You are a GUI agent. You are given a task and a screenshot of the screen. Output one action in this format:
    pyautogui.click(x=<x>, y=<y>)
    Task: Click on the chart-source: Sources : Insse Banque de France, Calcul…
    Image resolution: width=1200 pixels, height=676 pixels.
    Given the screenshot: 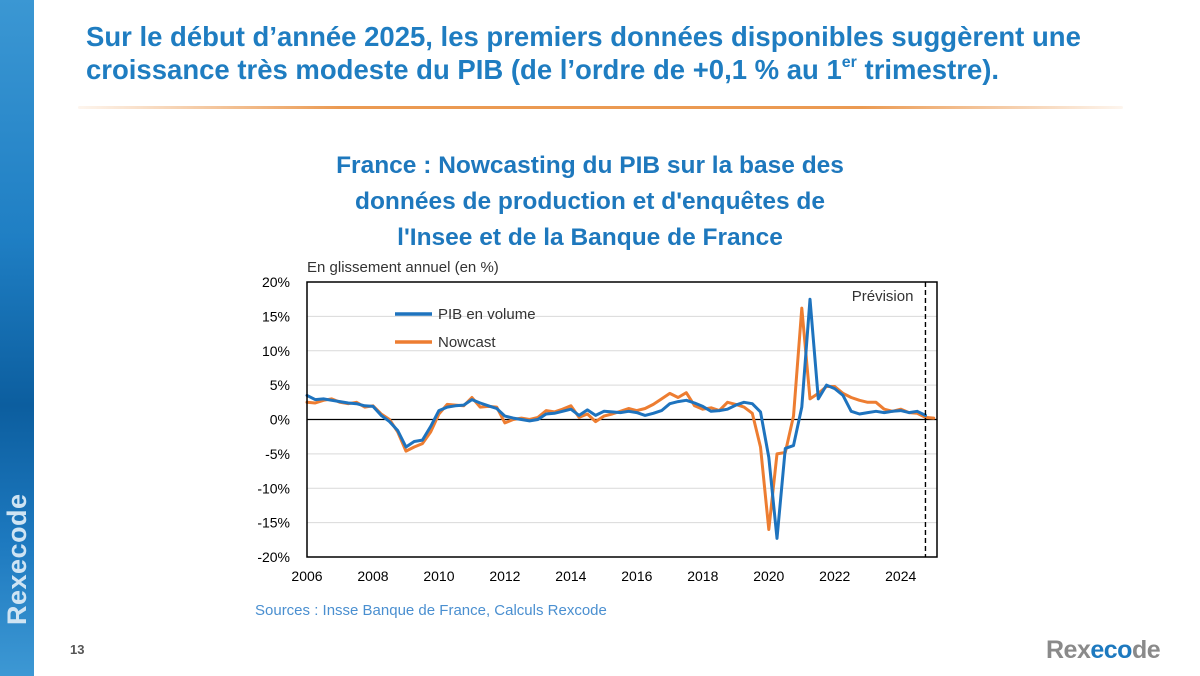 What is the action you would take?
    pyautogui.click(x=431, y=610)
    